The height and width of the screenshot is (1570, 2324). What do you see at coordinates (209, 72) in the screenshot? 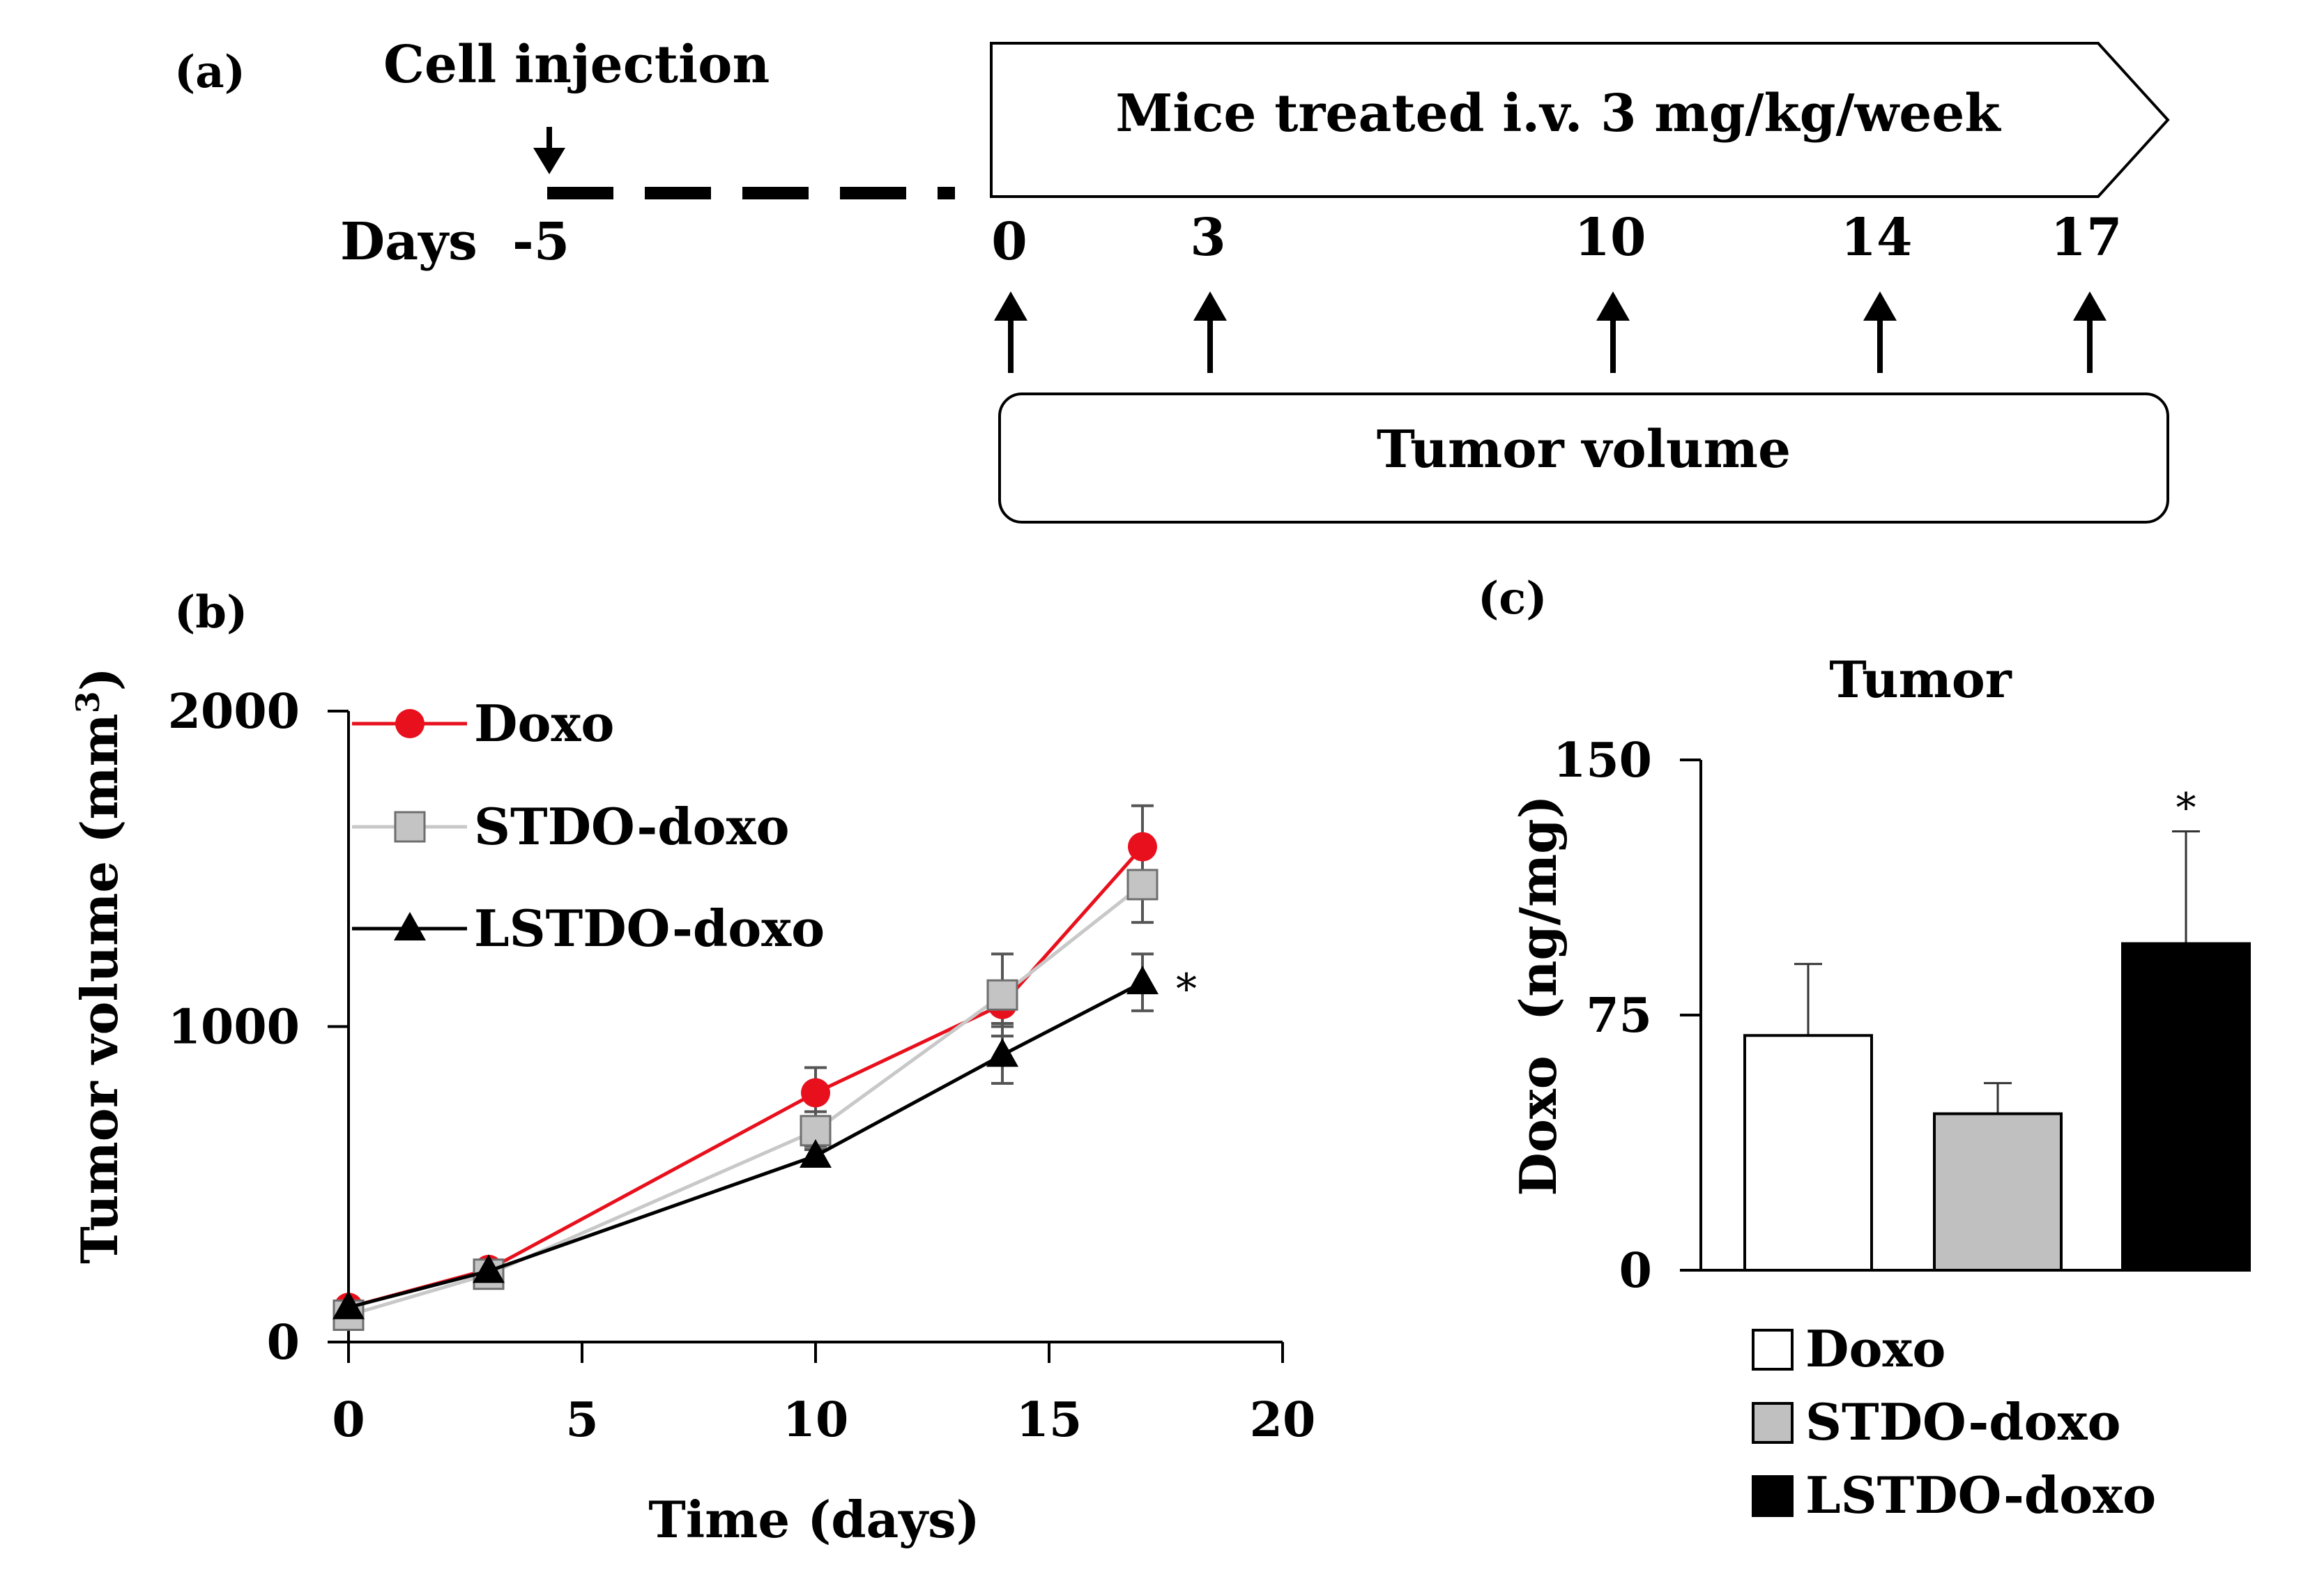
I see `panel-a-label: (a)` at bounding box center [209, 72].